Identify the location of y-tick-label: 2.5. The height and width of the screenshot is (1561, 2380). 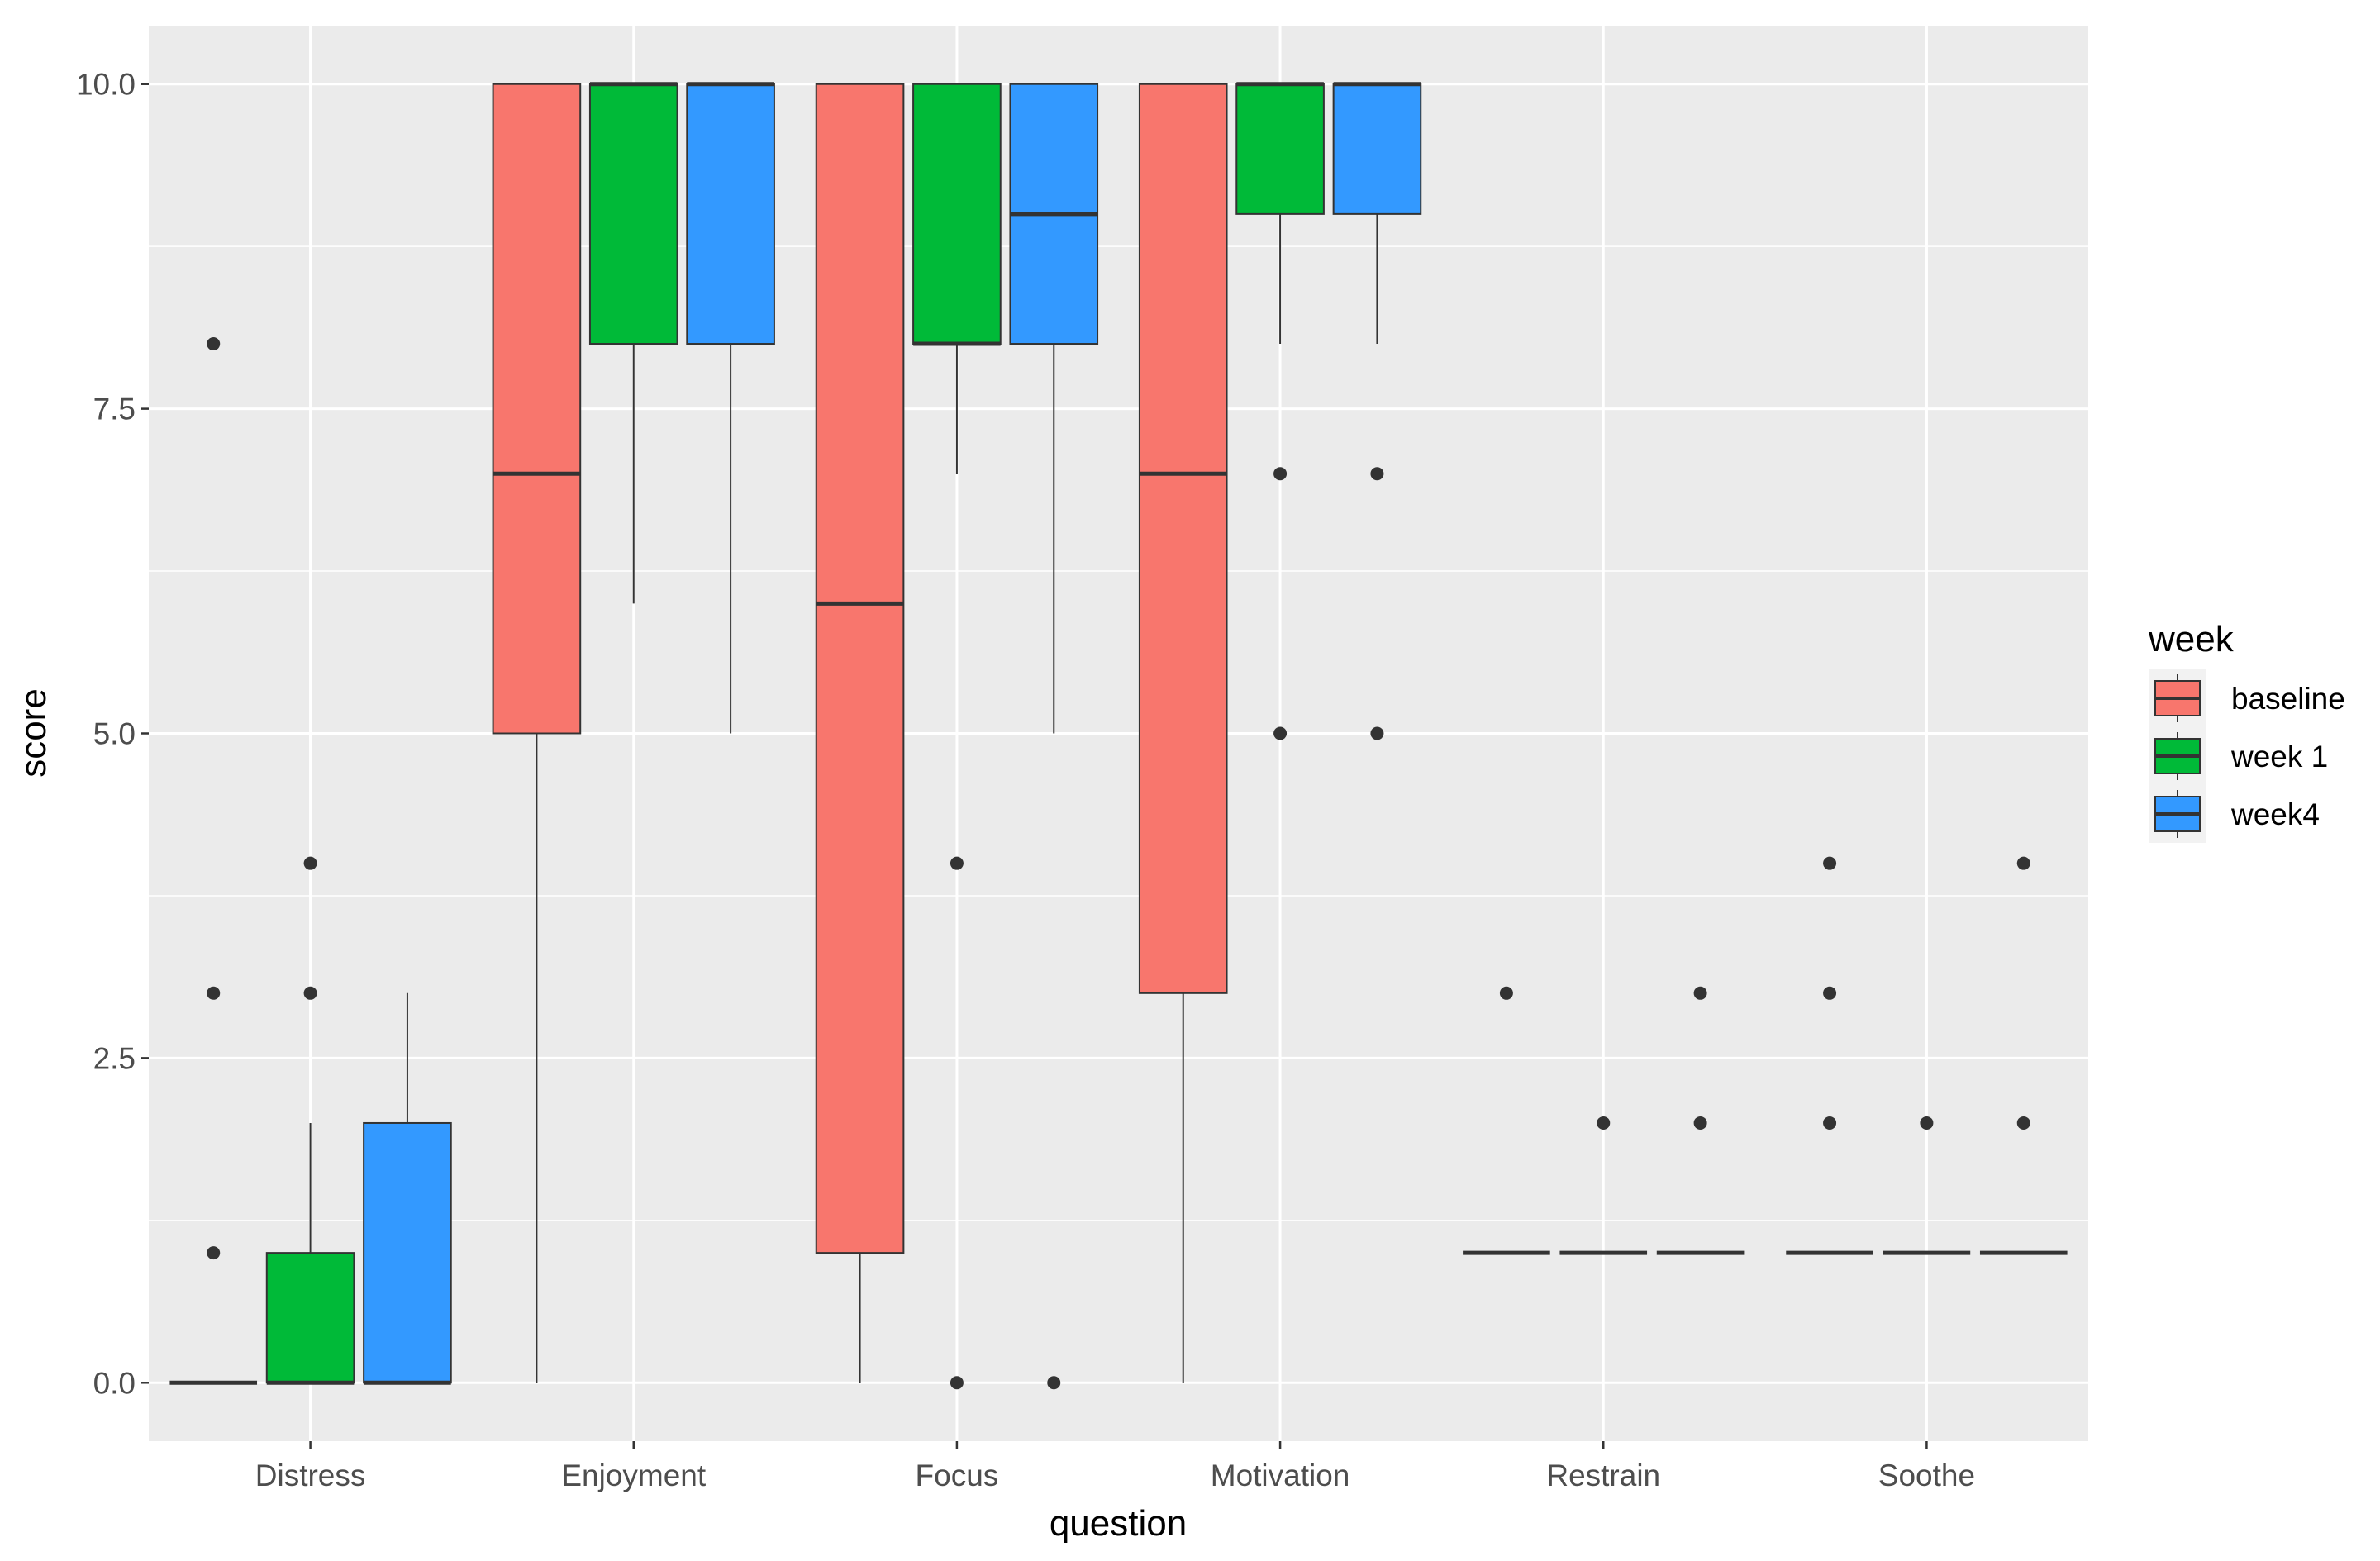
(114, 1058).